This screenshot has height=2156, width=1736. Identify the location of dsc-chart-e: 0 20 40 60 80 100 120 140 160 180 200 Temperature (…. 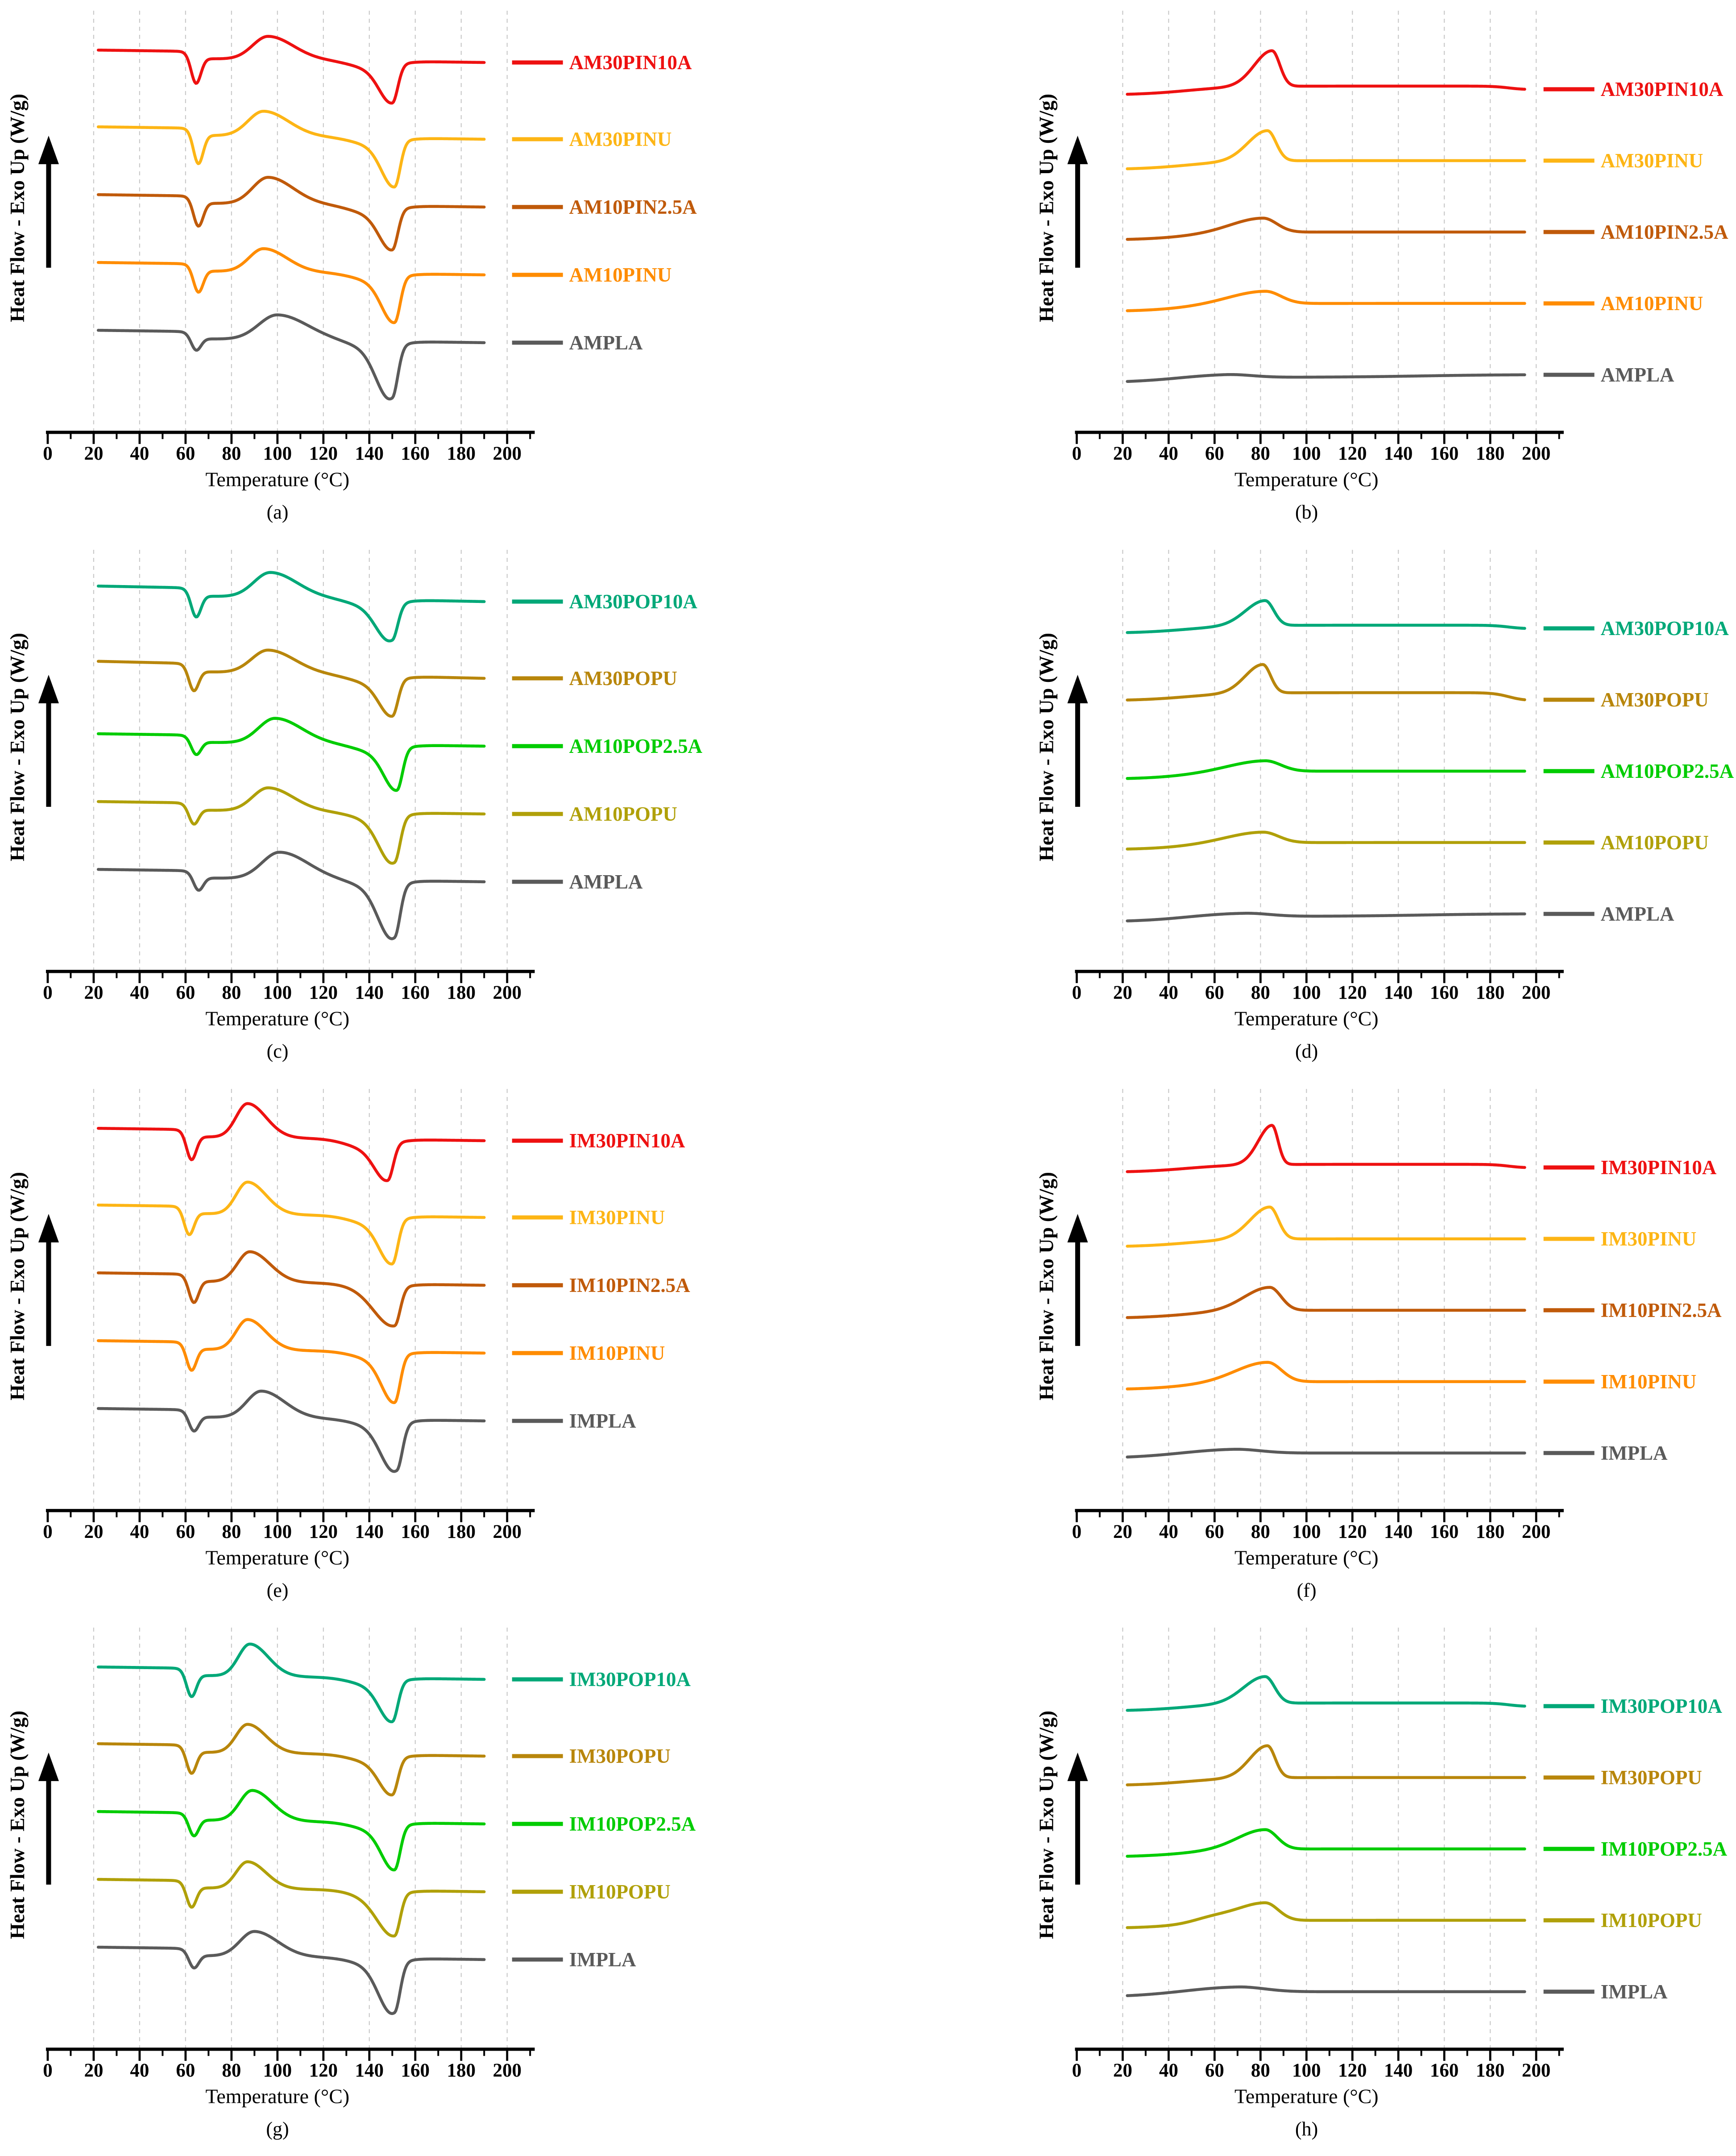
(348, 1328).